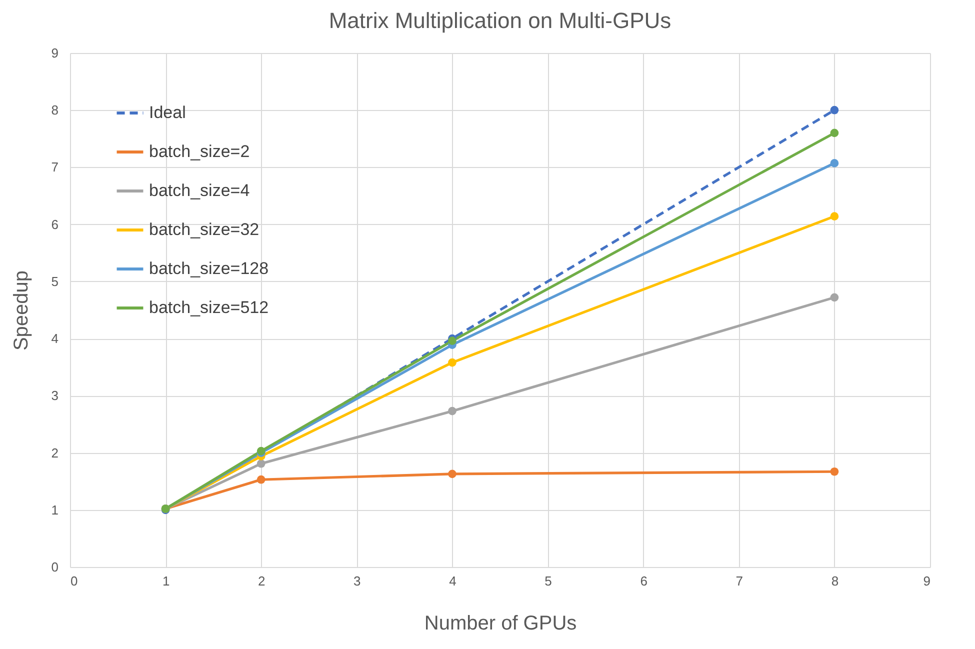  Describe the element at coordinates (54, 396) in the screenshot. I see `y-tick-label: 3` at that location.